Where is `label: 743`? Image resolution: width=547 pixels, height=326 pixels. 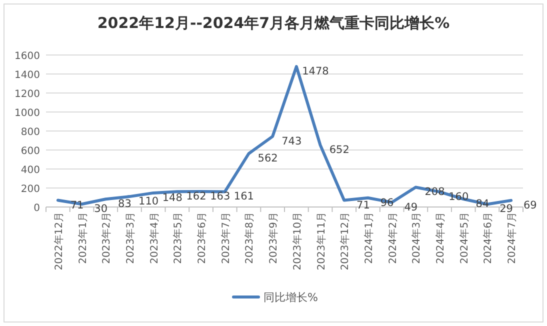
label: 743 is located at coordinates (292, 141).